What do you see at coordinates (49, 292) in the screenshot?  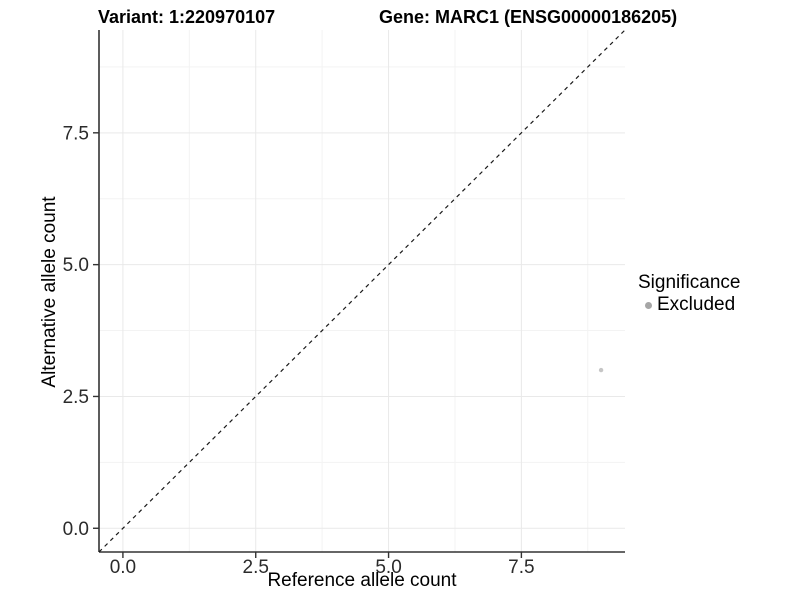 I see `y-axis-title: Alternative allele count` at bounding box center [49, 292].